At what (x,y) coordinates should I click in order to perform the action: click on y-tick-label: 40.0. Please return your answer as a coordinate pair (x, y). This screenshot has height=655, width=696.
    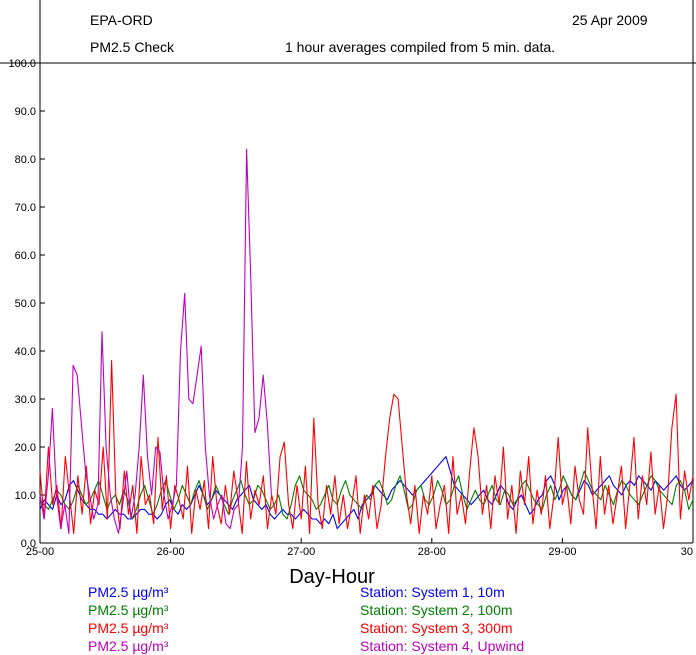
    Looking at the image, I should click on (25, 352).